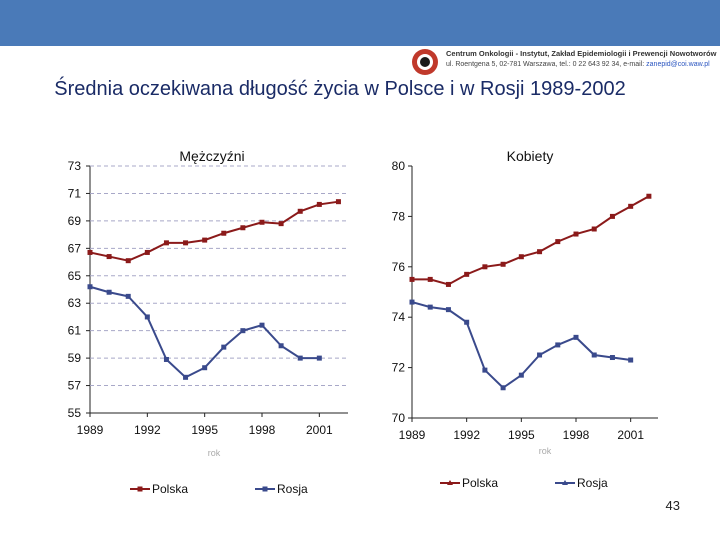  What do you see at coordinates (147, 430) in the screenshot?
I see `panel1-x-tick-label: 1992` at bounding box center [147, 430].